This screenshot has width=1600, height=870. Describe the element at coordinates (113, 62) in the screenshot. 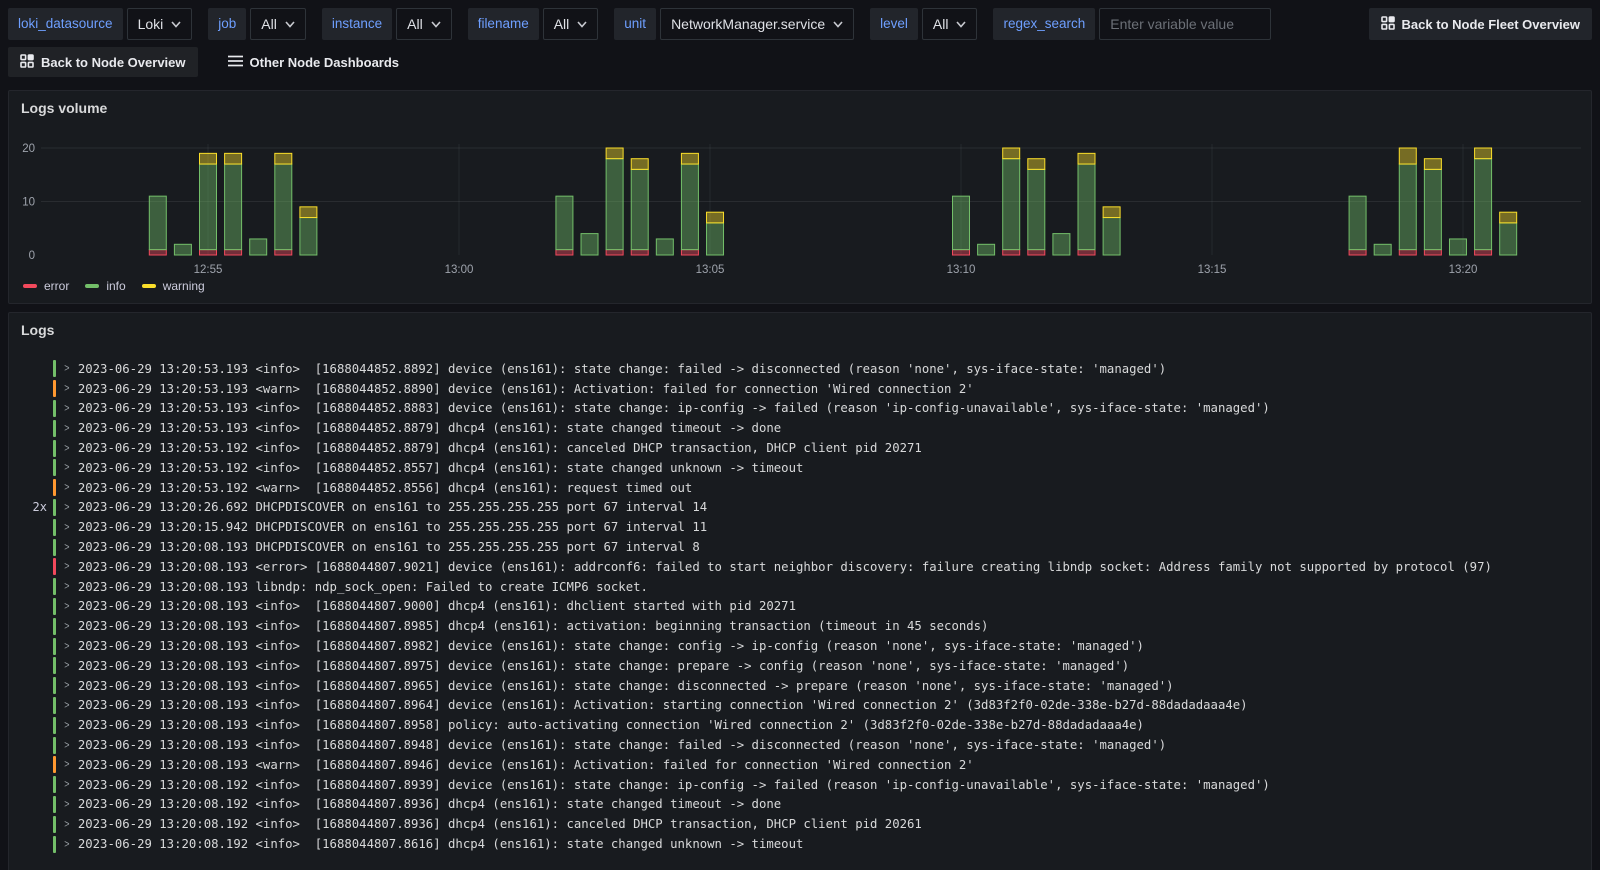

I see `button-label: Back to Node Overview` at that location.